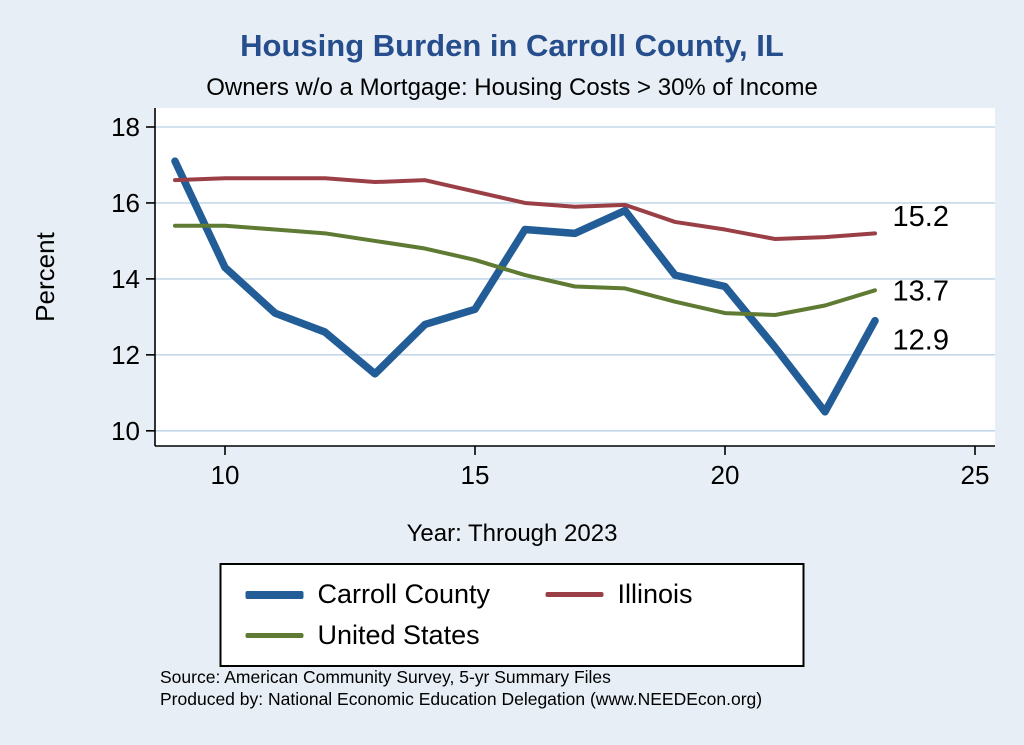  I want to click on y-tick-label: 16, so click(125, 203).